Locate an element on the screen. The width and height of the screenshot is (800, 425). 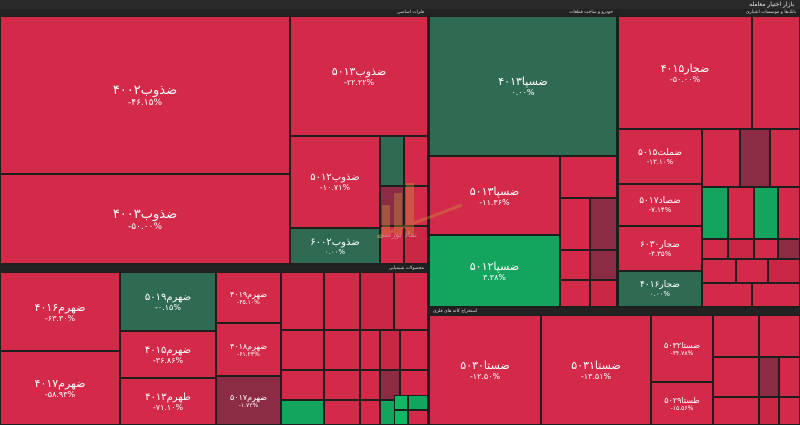
stock-tile: ضستا۵۰۳۱ -۱۳.۵۱% is located at coordinates (596, 370).